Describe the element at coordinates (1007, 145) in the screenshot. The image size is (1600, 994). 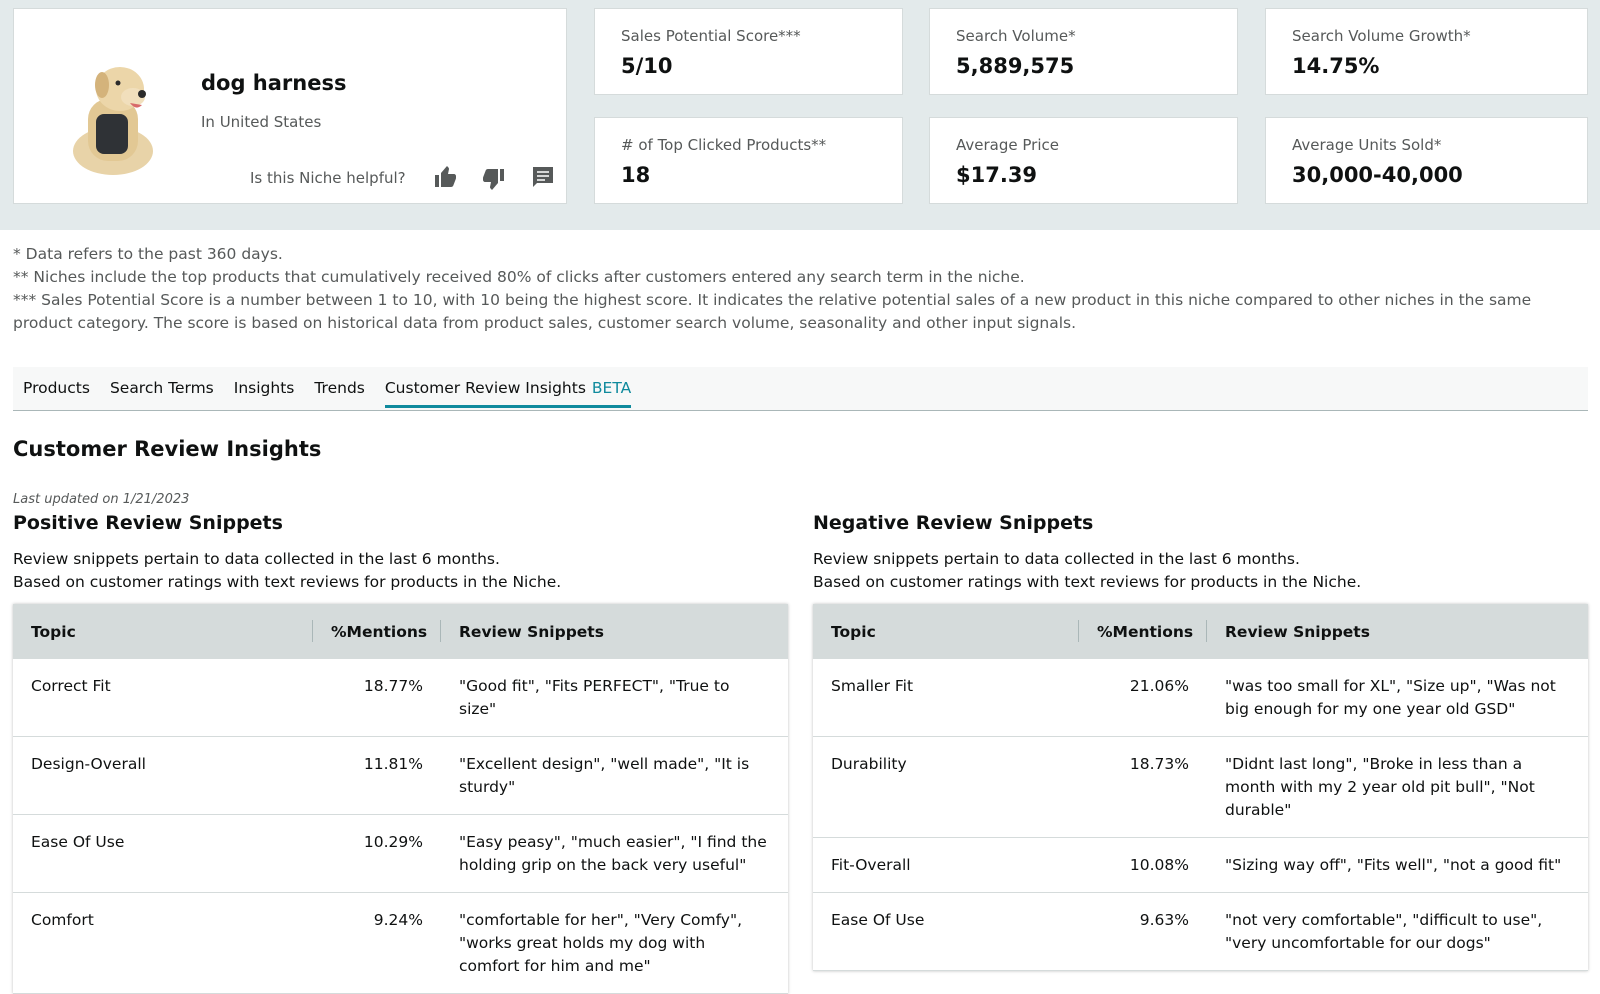
I see `metric-label: Average Price` at that location.